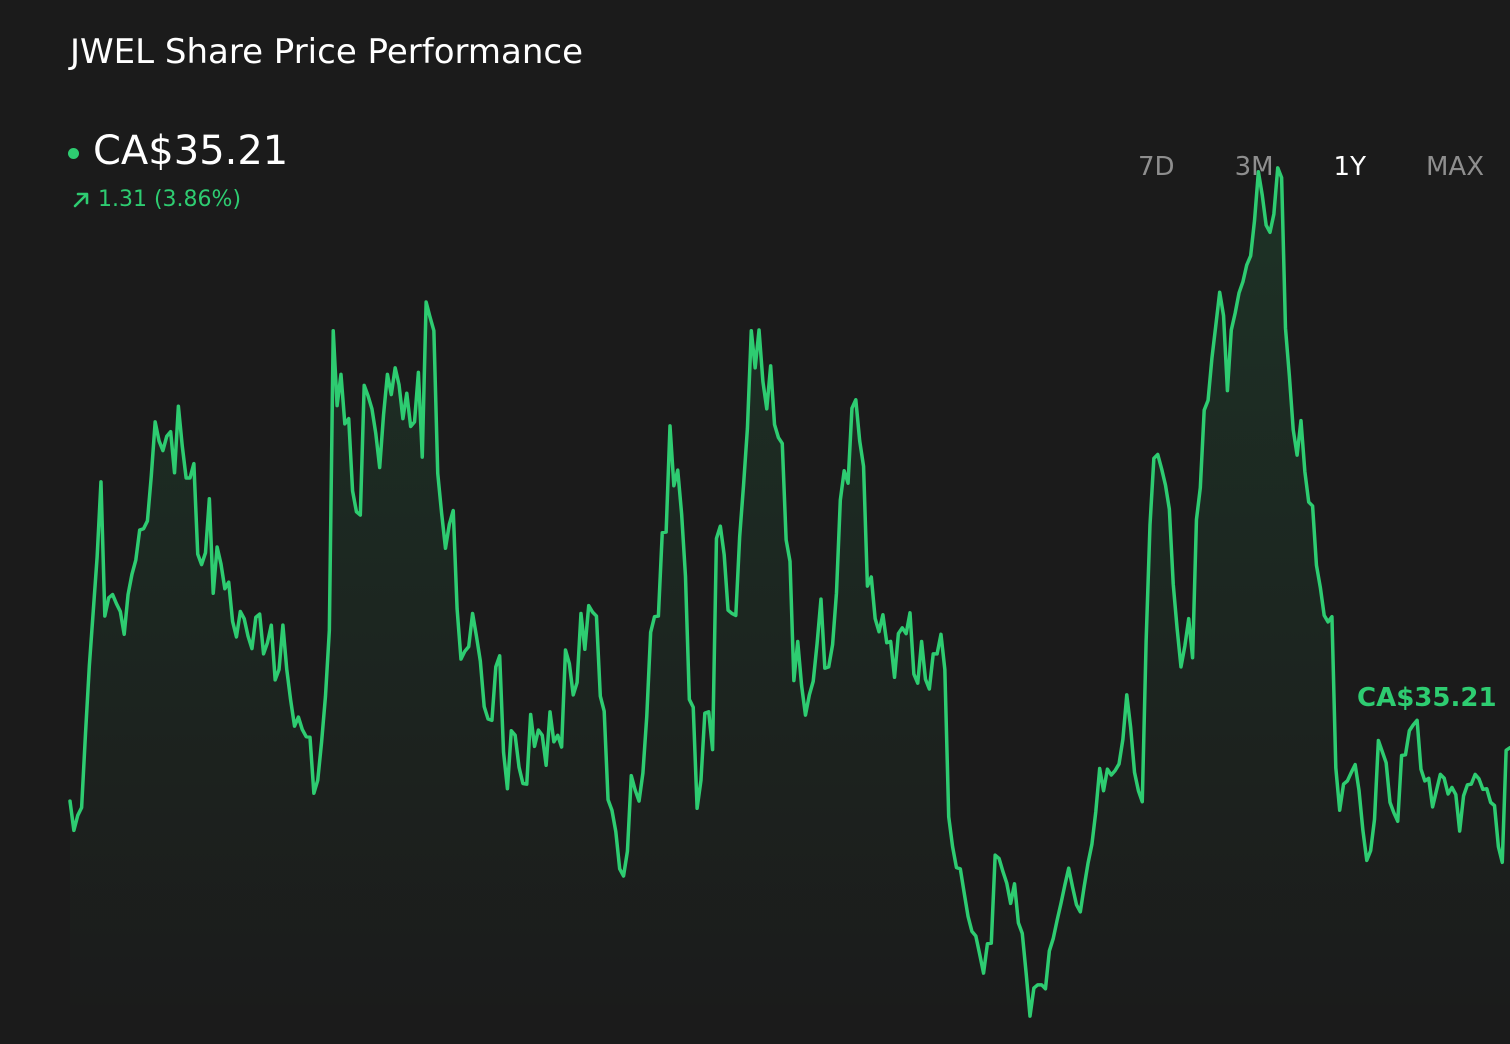 The image size is (1510, 1044). What do you see at coordinates (191, 151) in the screenshot?
I see `current-price: CA$35.21` at bounding box center [191, 151].